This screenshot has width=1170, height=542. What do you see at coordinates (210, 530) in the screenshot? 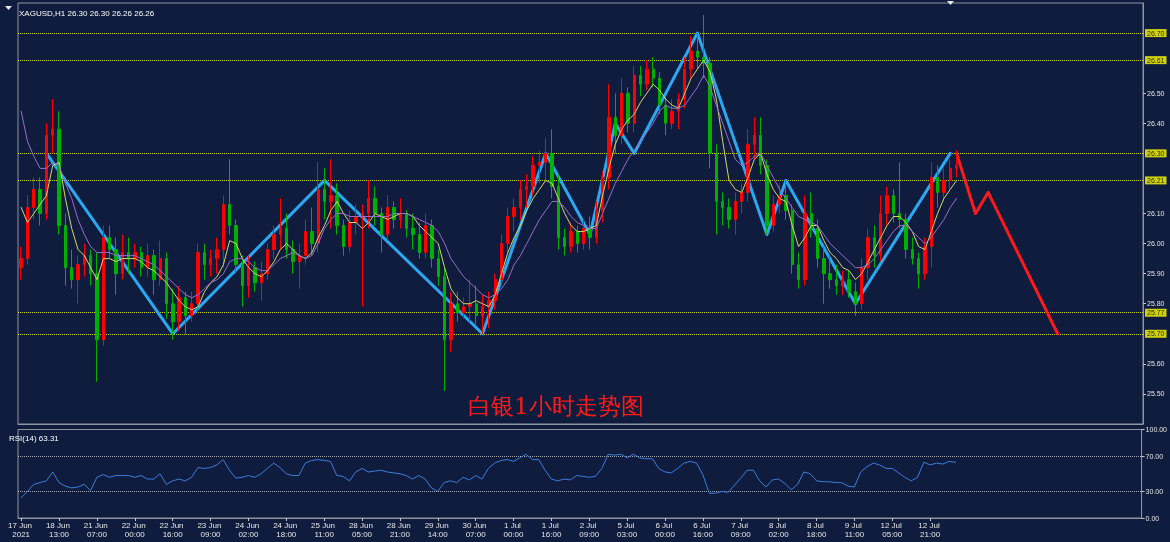
I see `x-tick-label: 23 Jun 09:00` at bounding box center [210, 530].